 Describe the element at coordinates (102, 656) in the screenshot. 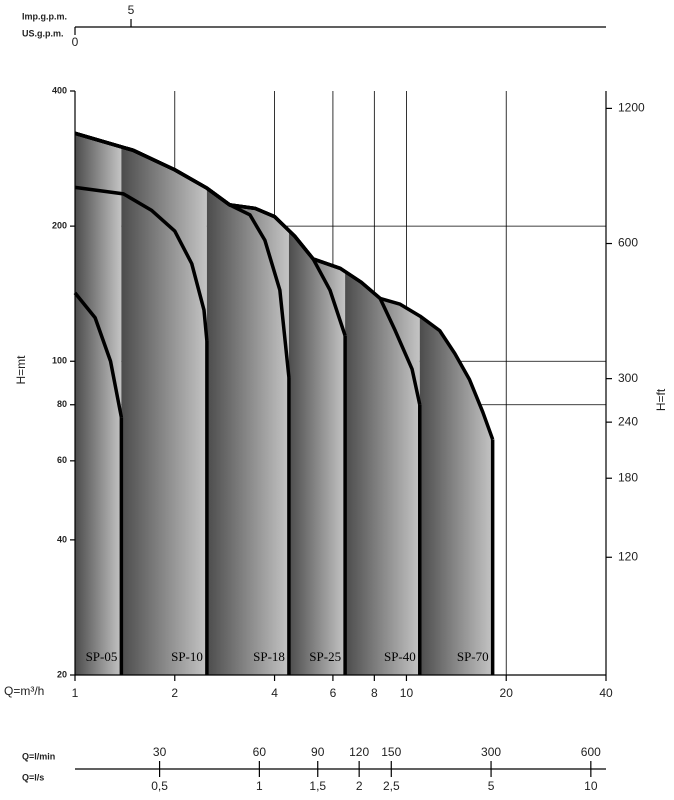

I see `series-label: SP-05` at that location.